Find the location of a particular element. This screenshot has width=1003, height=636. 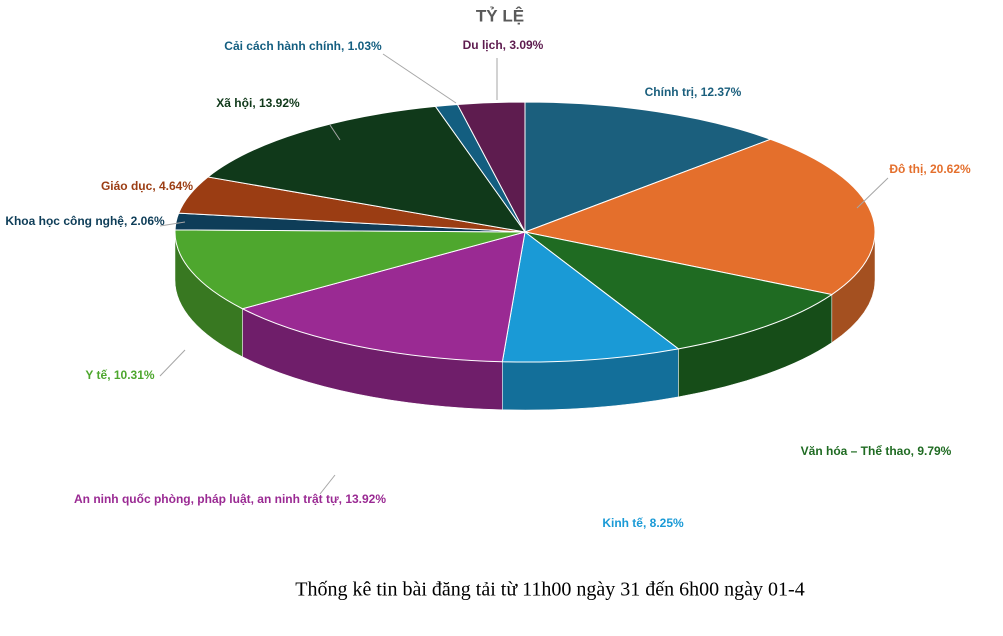

data-label: Y tế, 10.31% is located at coordinates (119, 375).